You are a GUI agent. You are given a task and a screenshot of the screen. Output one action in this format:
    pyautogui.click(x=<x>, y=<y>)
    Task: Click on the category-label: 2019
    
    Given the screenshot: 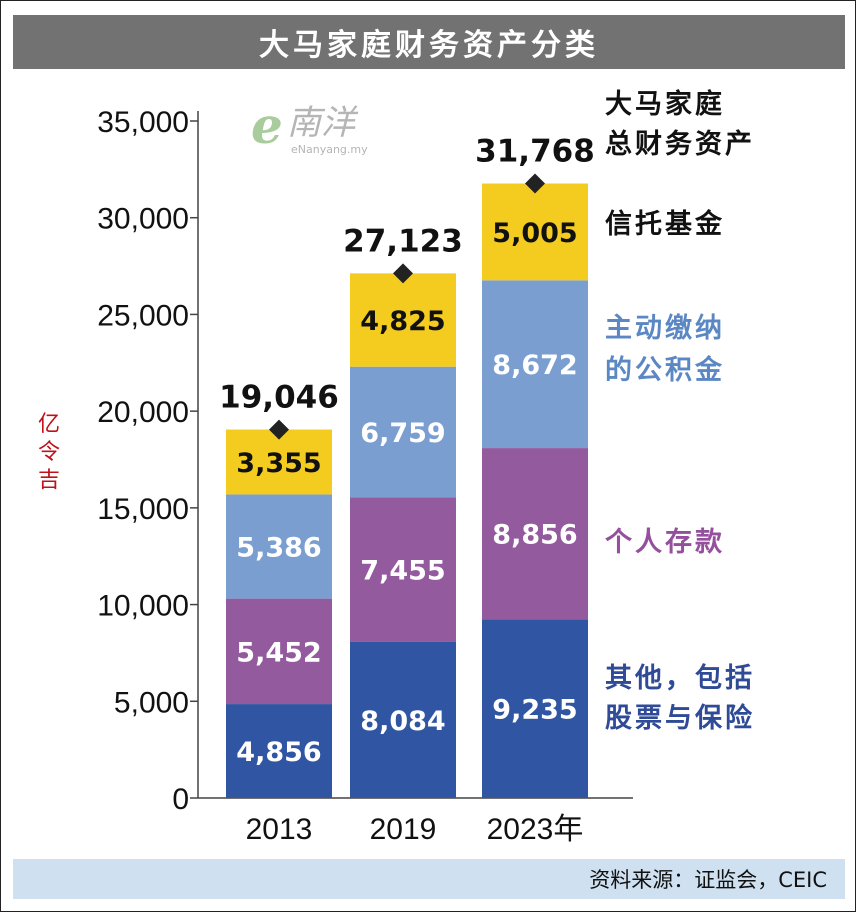 What is the action you would take?
    pyautogui.click(x=403, y=829)
    